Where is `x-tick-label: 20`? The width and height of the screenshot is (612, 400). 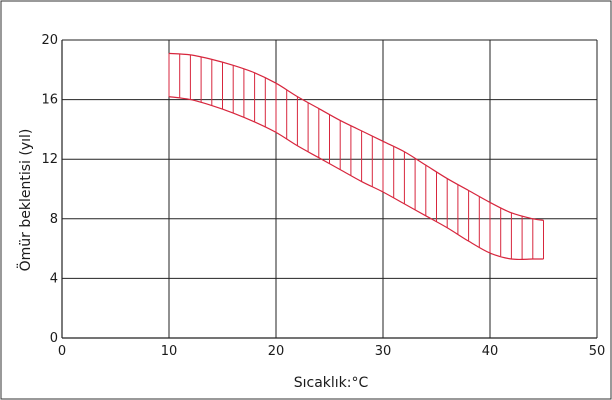
x-tick-label: 20 is located at coordinates (276, 351).